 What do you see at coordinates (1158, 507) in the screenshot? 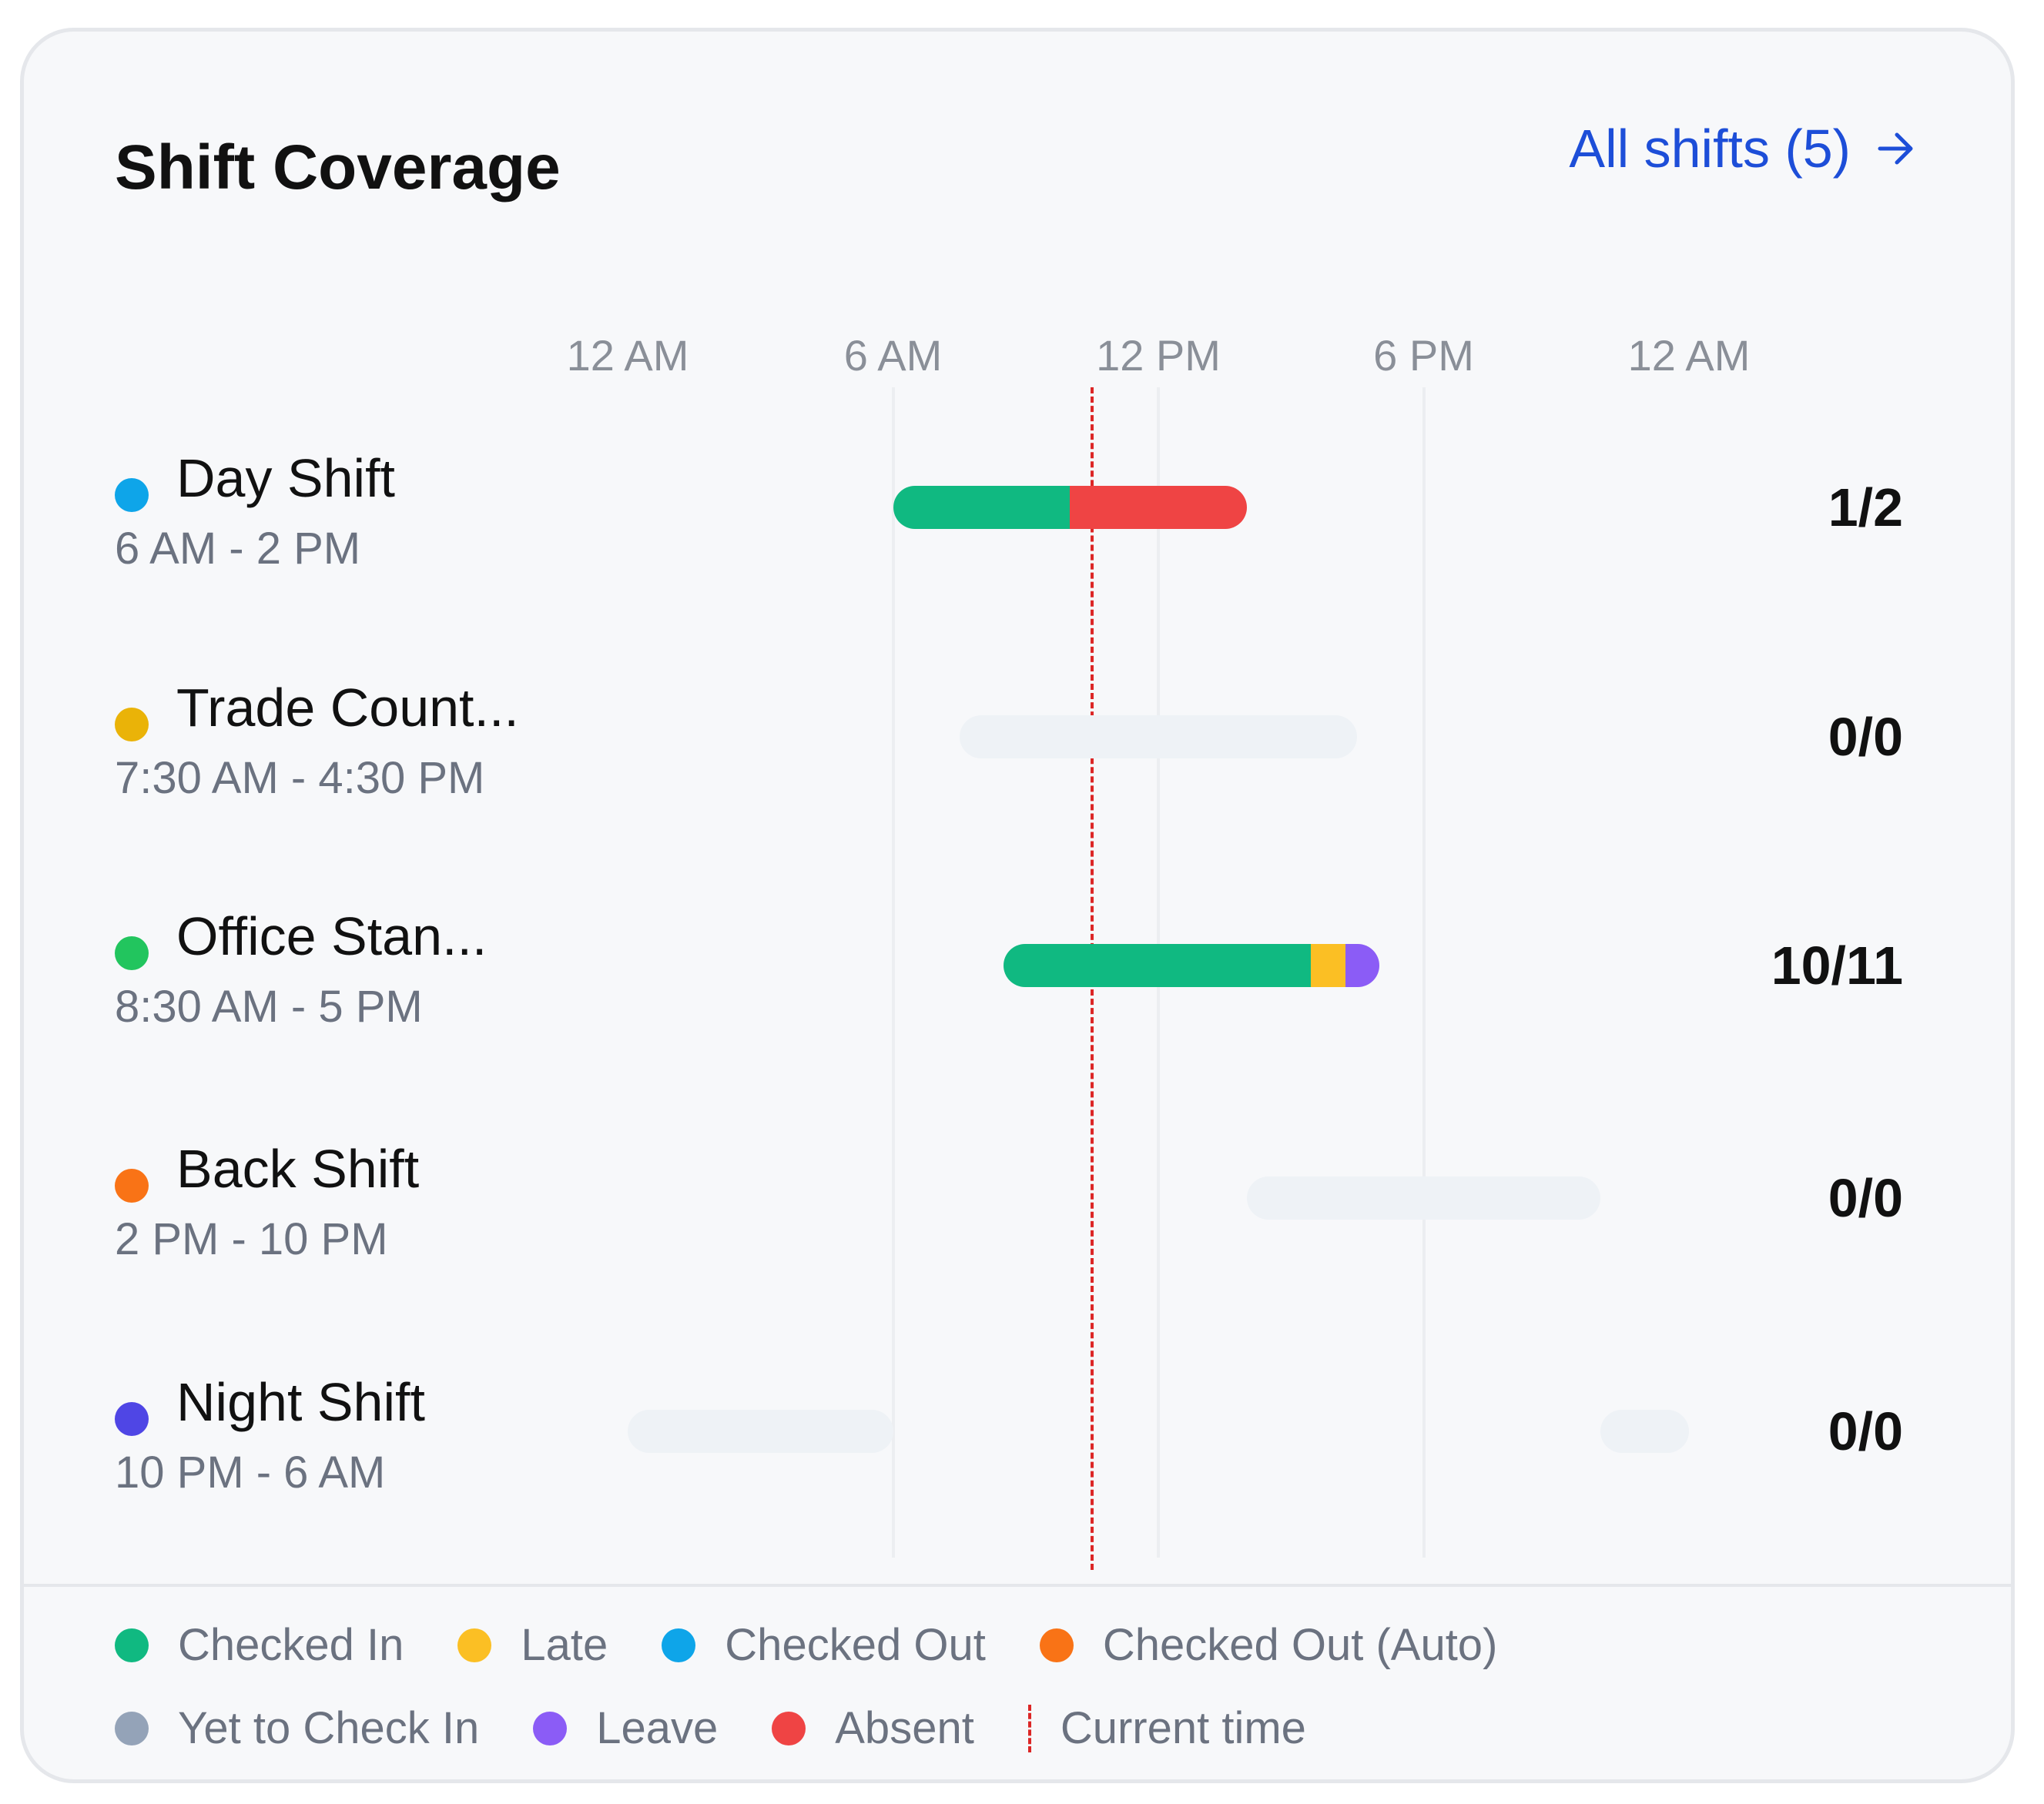
I see `bar-segment-absent` at bounding box center [1158, 507].